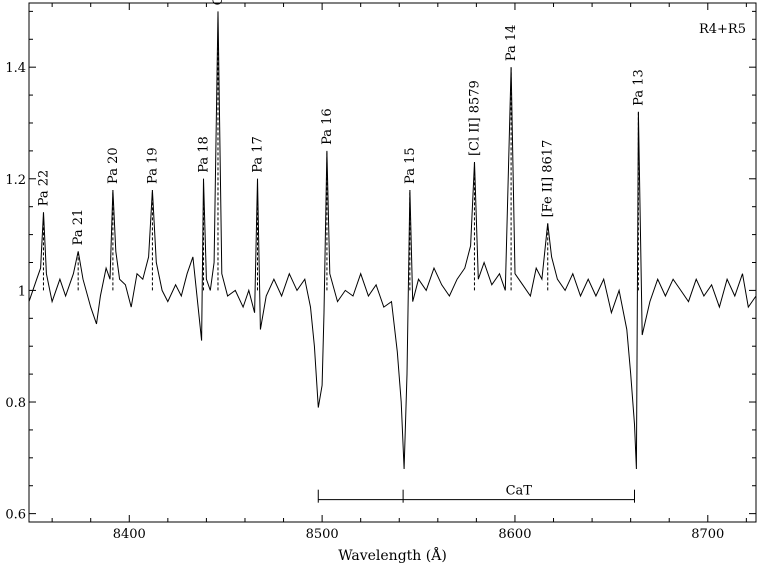 Image resolution: width=759 pixels, height=567 pixels. Describe the element at coordinates (474, 118) in the screenshot. I see `emission-line-label: [Cl II] 8579` at that location.